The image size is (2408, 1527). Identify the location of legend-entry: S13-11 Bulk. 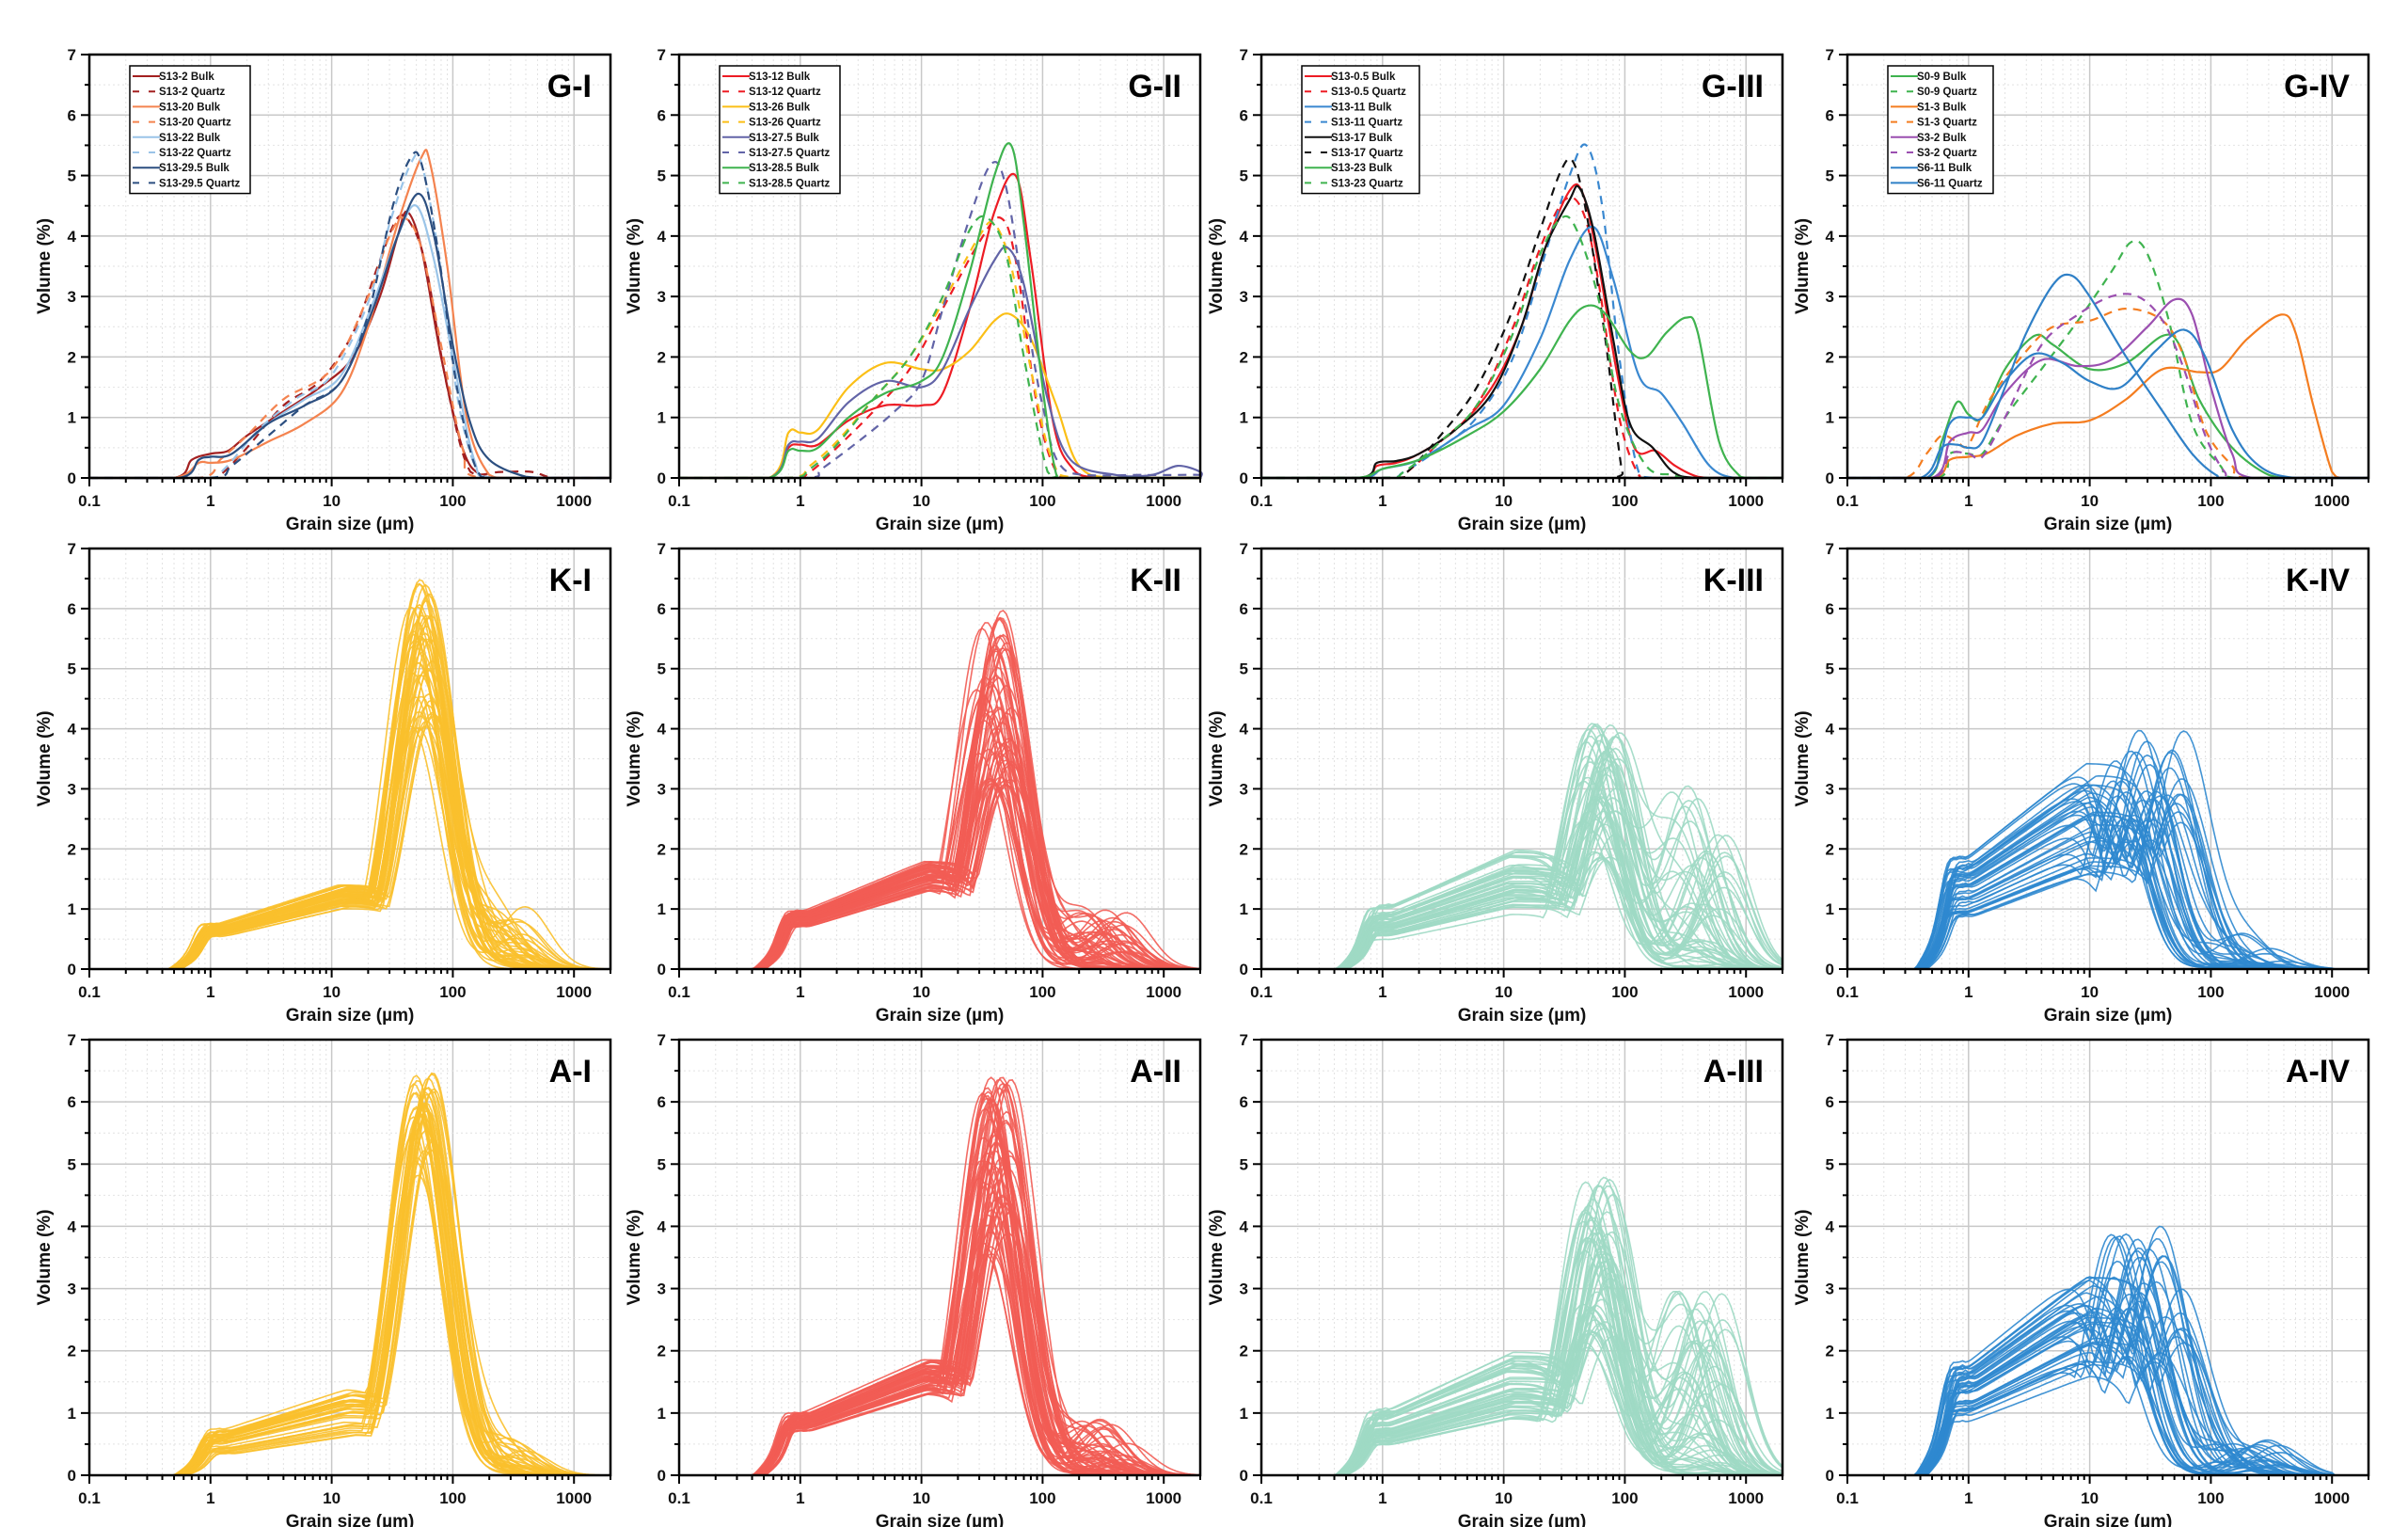
(1362, 107).